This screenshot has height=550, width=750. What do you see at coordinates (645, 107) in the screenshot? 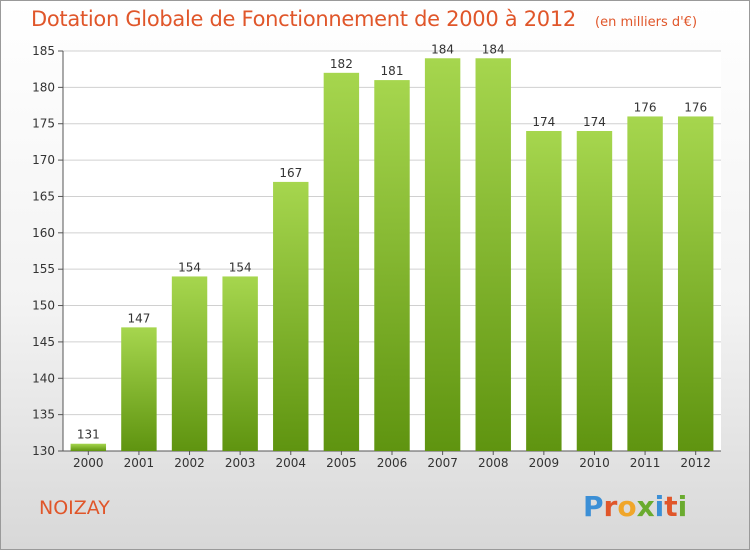
I see `data-label-2011: 176` at bounding box center [645, 107].